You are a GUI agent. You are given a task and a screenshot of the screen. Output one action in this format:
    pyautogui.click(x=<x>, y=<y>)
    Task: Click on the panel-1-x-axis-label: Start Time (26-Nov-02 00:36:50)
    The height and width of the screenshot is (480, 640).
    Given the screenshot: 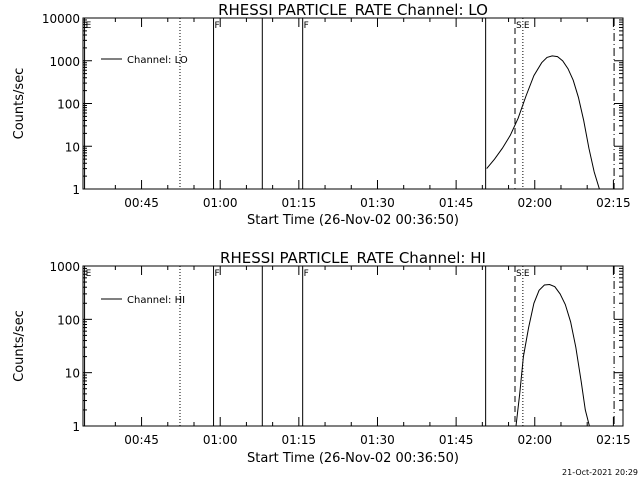 What is the action you would take?
    pyautogui.click(x=353, y=220)
    